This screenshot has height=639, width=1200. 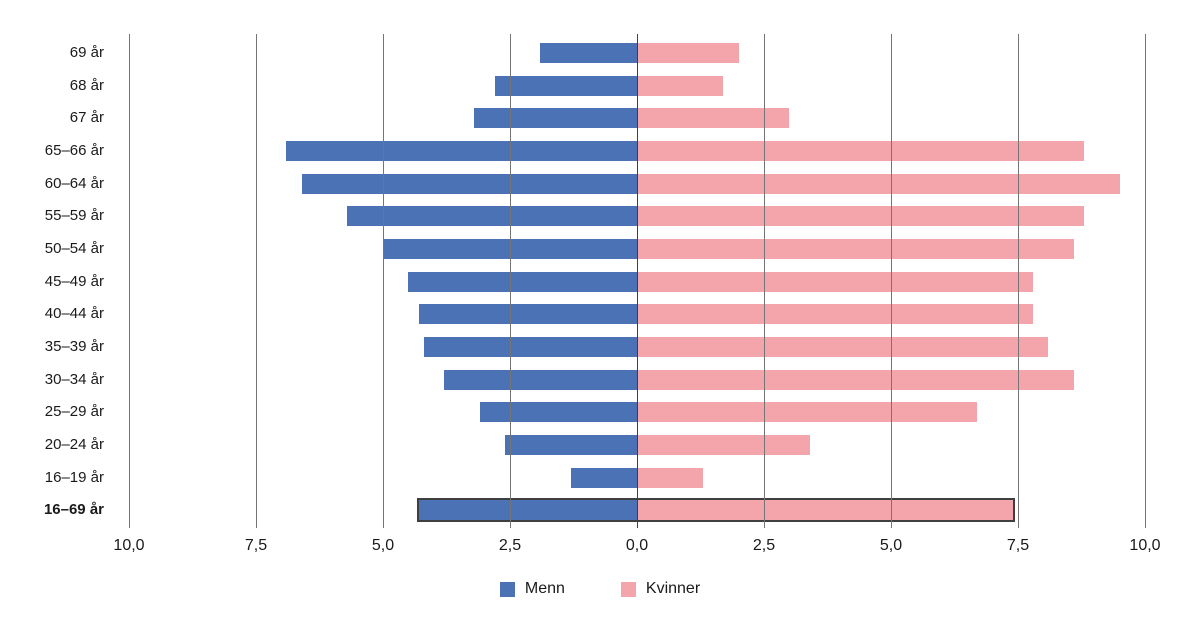 What do you see at coordinates (680, 85) in the screenshot?
I see `bar-kvinner-68-år` at bounding box center [680, 85].